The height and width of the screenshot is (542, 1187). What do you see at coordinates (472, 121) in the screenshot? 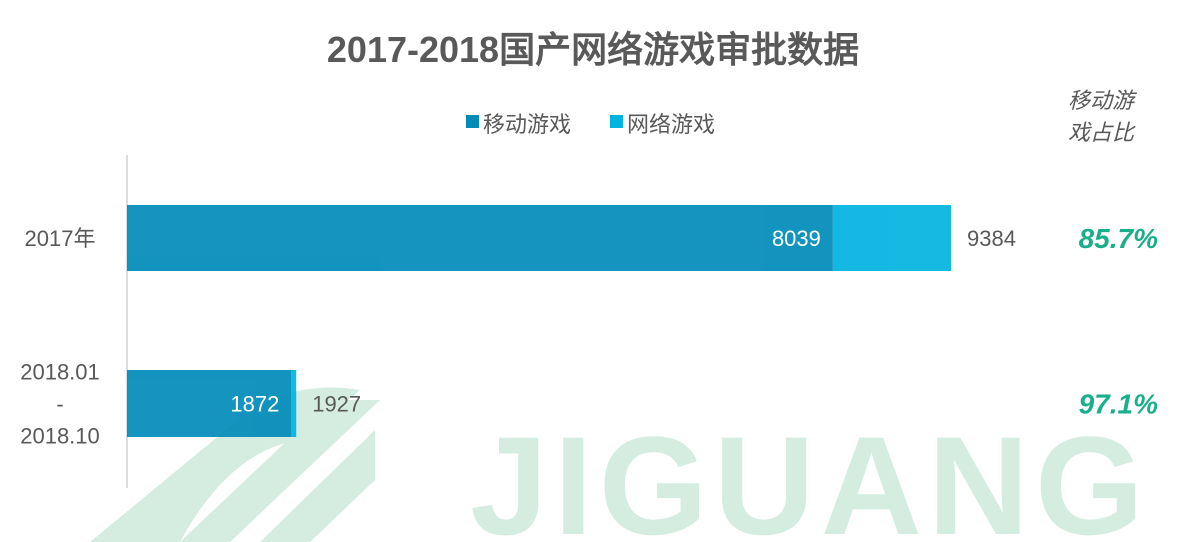
I see `legend-swatch-mobile` at bounding box center [472, 121].